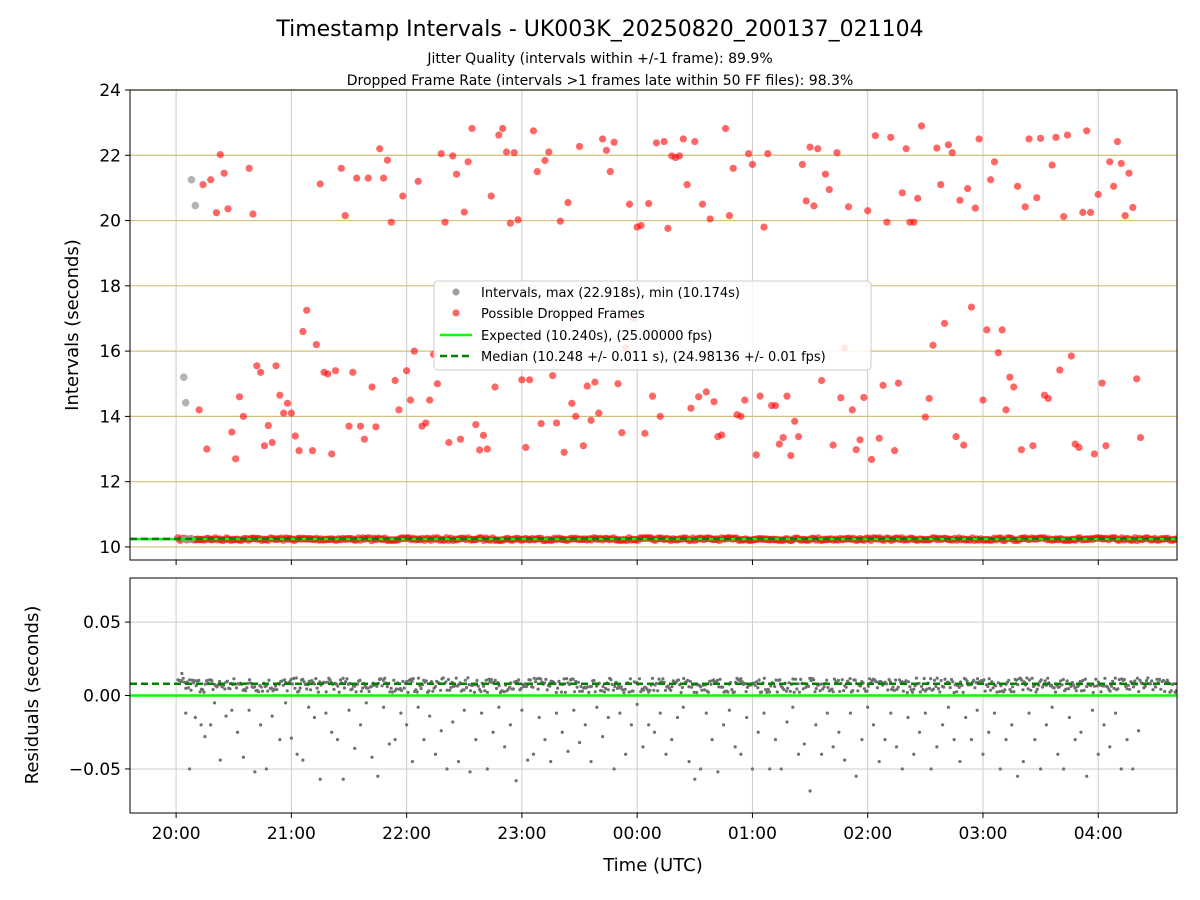  Describe the element at coordinates (867, 834) in the screenshot. I see `x-tick-label-6: 02:00` at that location.